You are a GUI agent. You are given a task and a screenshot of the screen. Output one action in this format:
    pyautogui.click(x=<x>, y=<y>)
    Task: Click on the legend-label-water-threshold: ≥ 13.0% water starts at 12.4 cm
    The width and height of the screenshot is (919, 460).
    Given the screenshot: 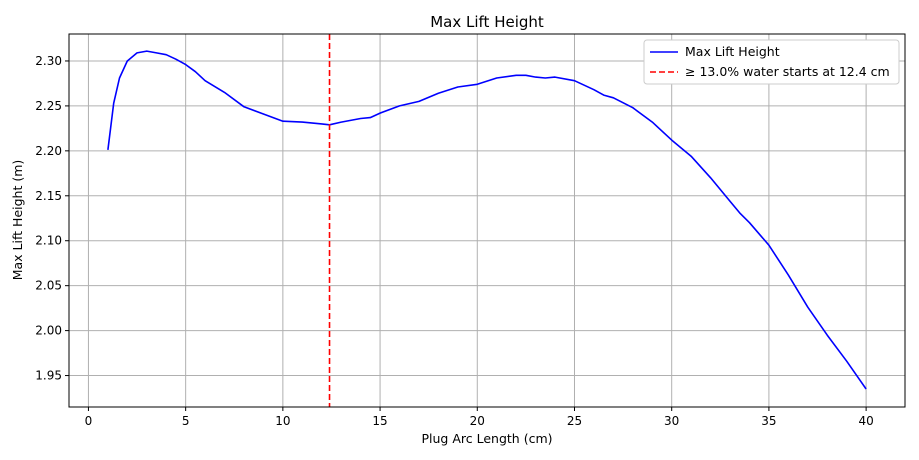 What is the action you would take?
    pyautogui.click(x=787, y=71)
    